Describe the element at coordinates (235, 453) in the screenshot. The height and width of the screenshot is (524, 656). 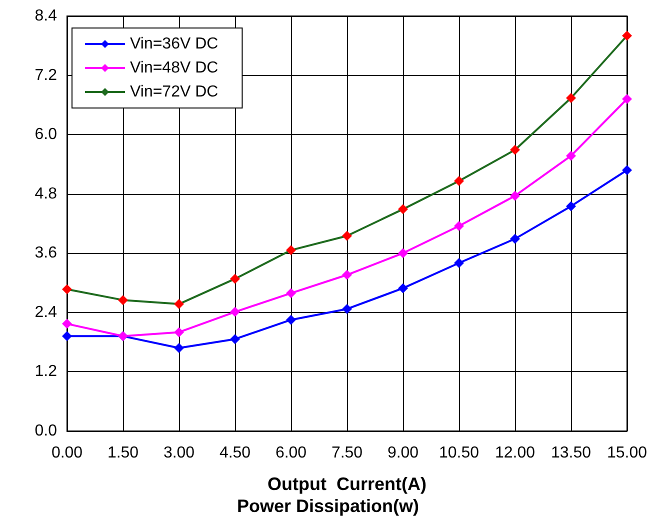
I see `x-tick-label: 4.50` at that location.